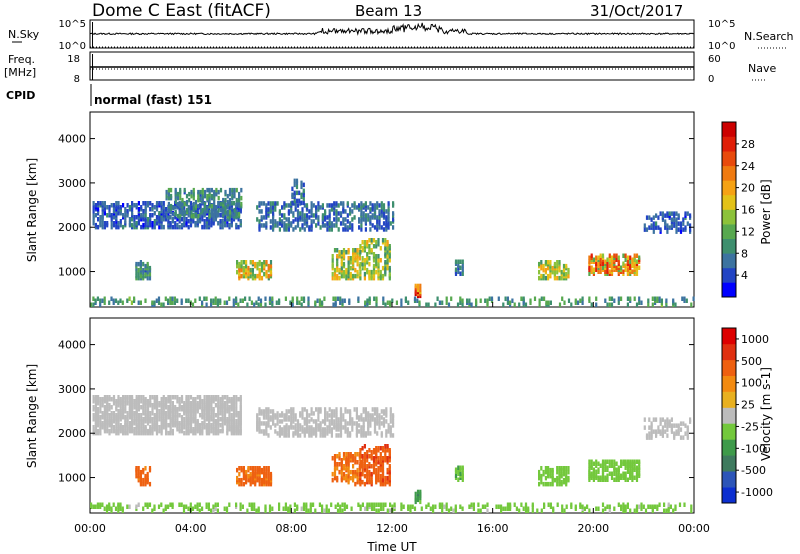  I want to click on velocity-ylabel: Slant Range [km], so click(32, 416).